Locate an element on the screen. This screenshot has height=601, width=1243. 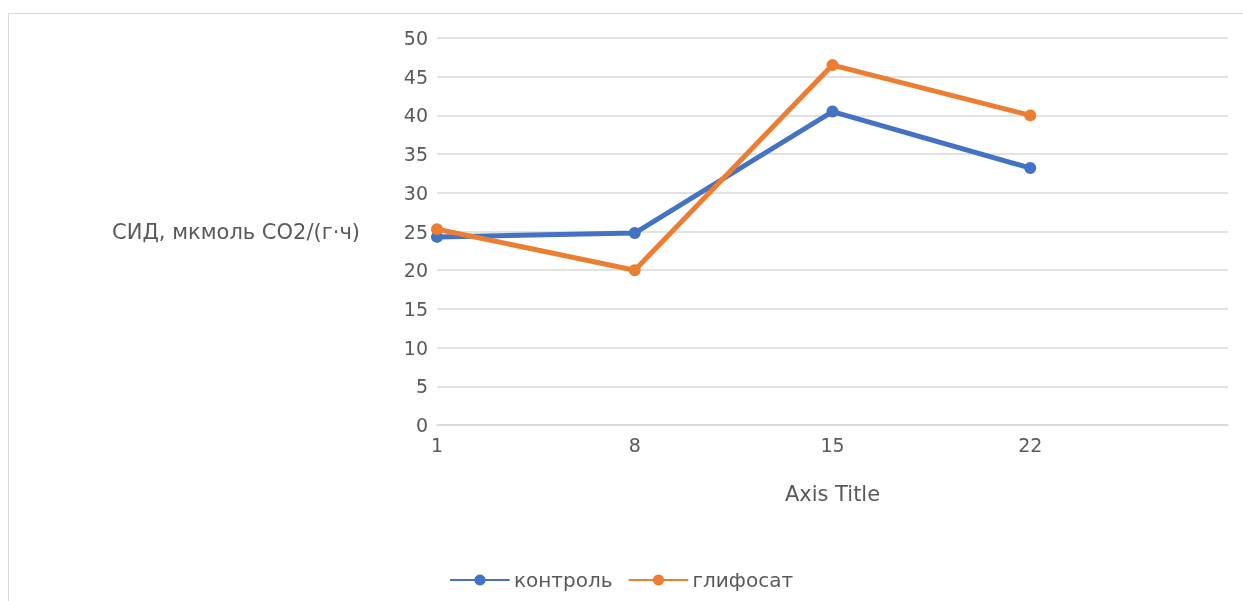
y-tick-label: 0 is located at coordinates (421, 425).